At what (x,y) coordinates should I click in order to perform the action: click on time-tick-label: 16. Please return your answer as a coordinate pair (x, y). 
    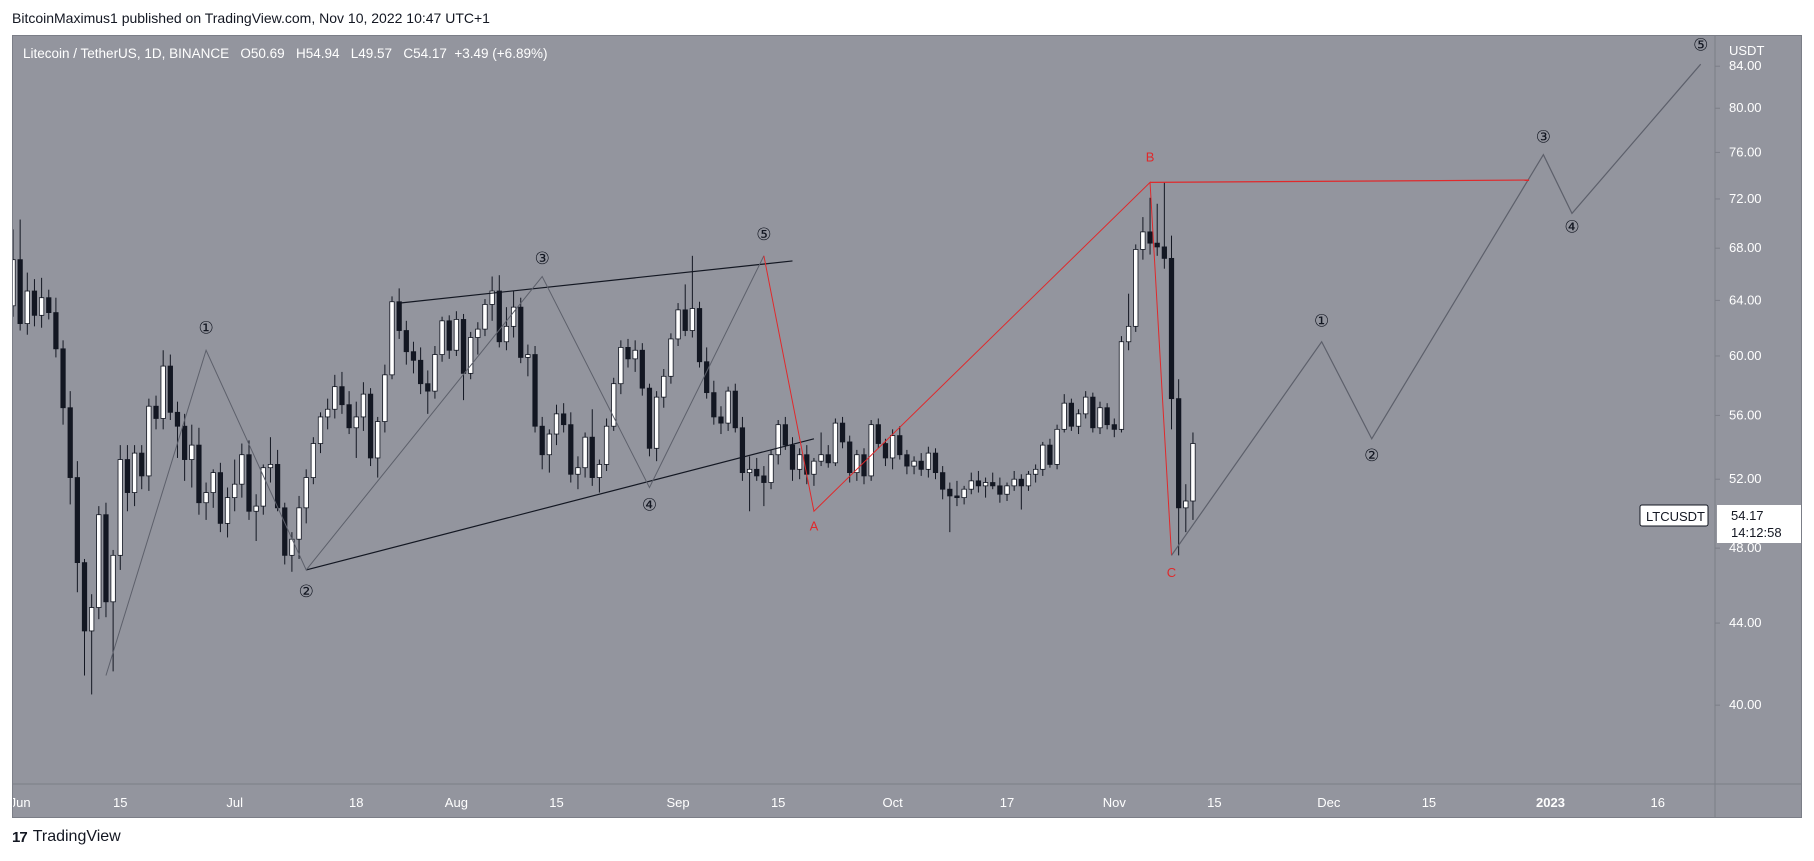
    Looking at the image, I should click on (1658, 802).